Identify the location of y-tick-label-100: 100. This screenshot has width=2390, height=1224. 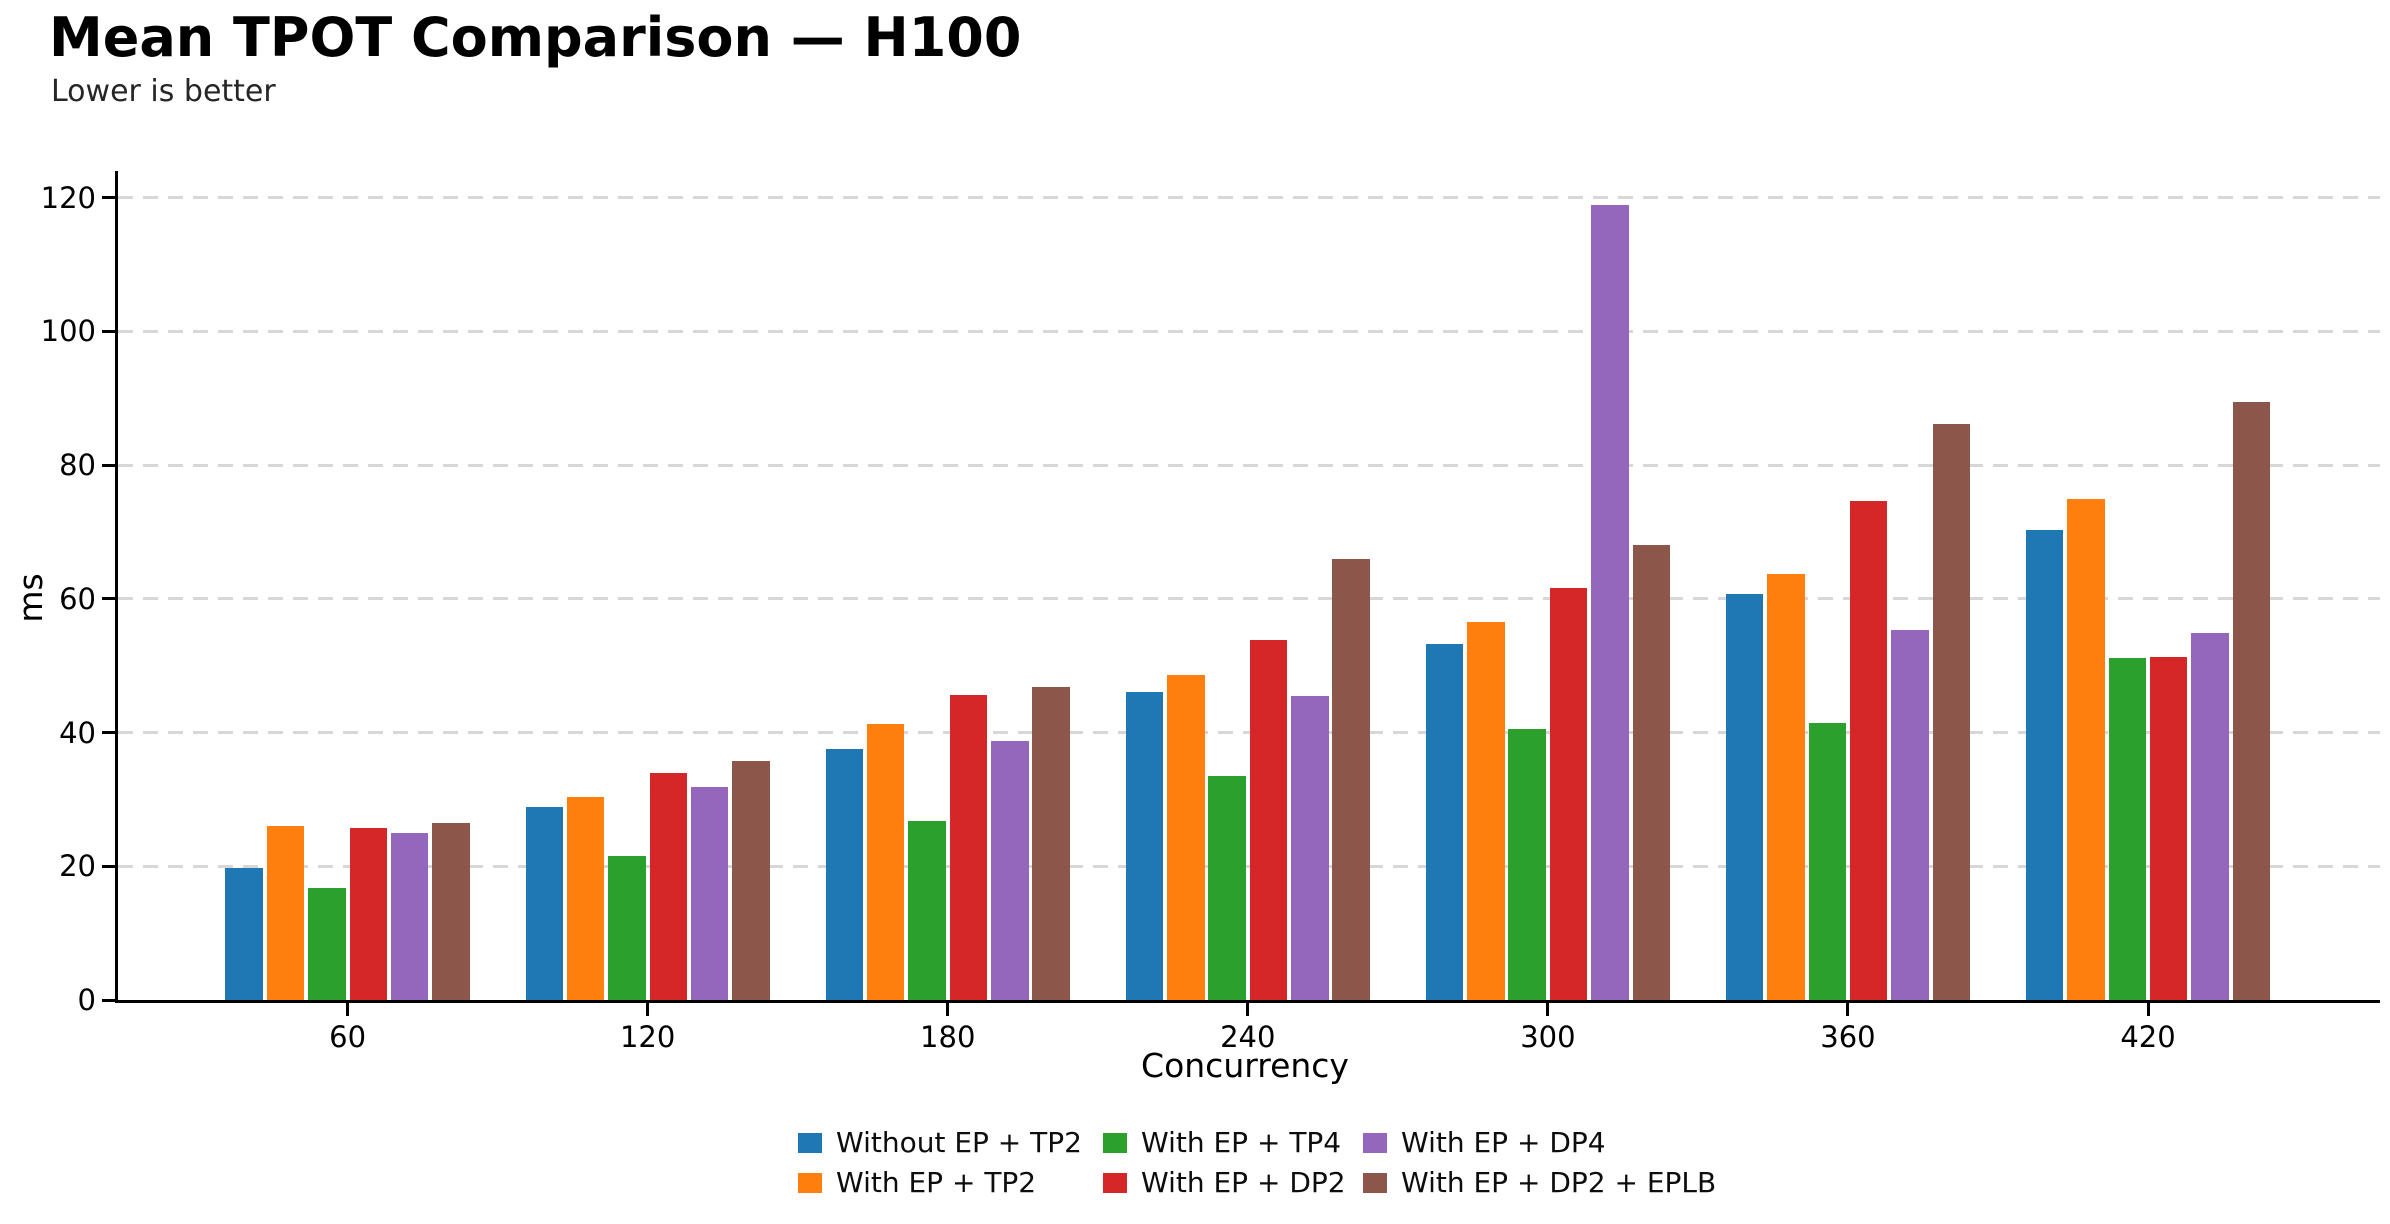
(68, 331).